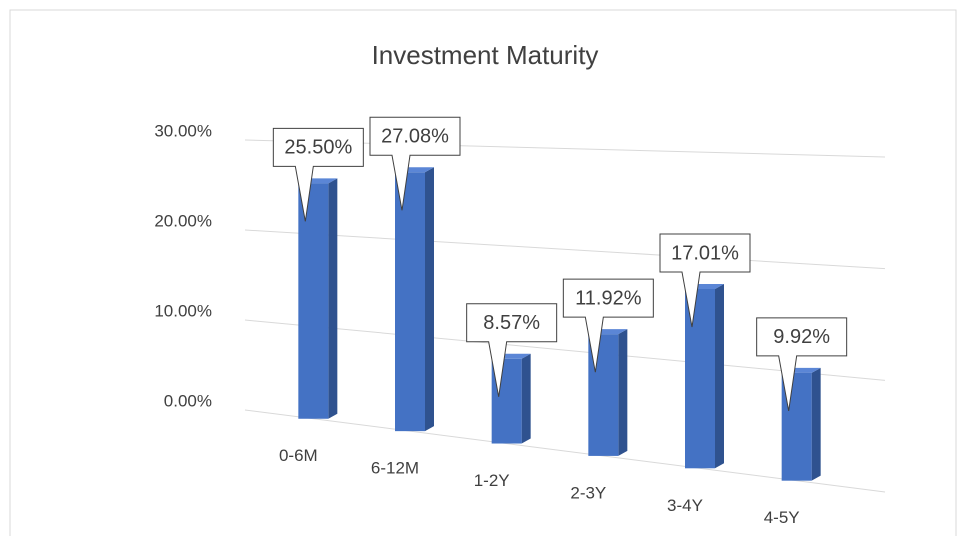  Describe the element at coordinates (801, 337) in the screenshot. I see `data-label: 9.92%` at that location.